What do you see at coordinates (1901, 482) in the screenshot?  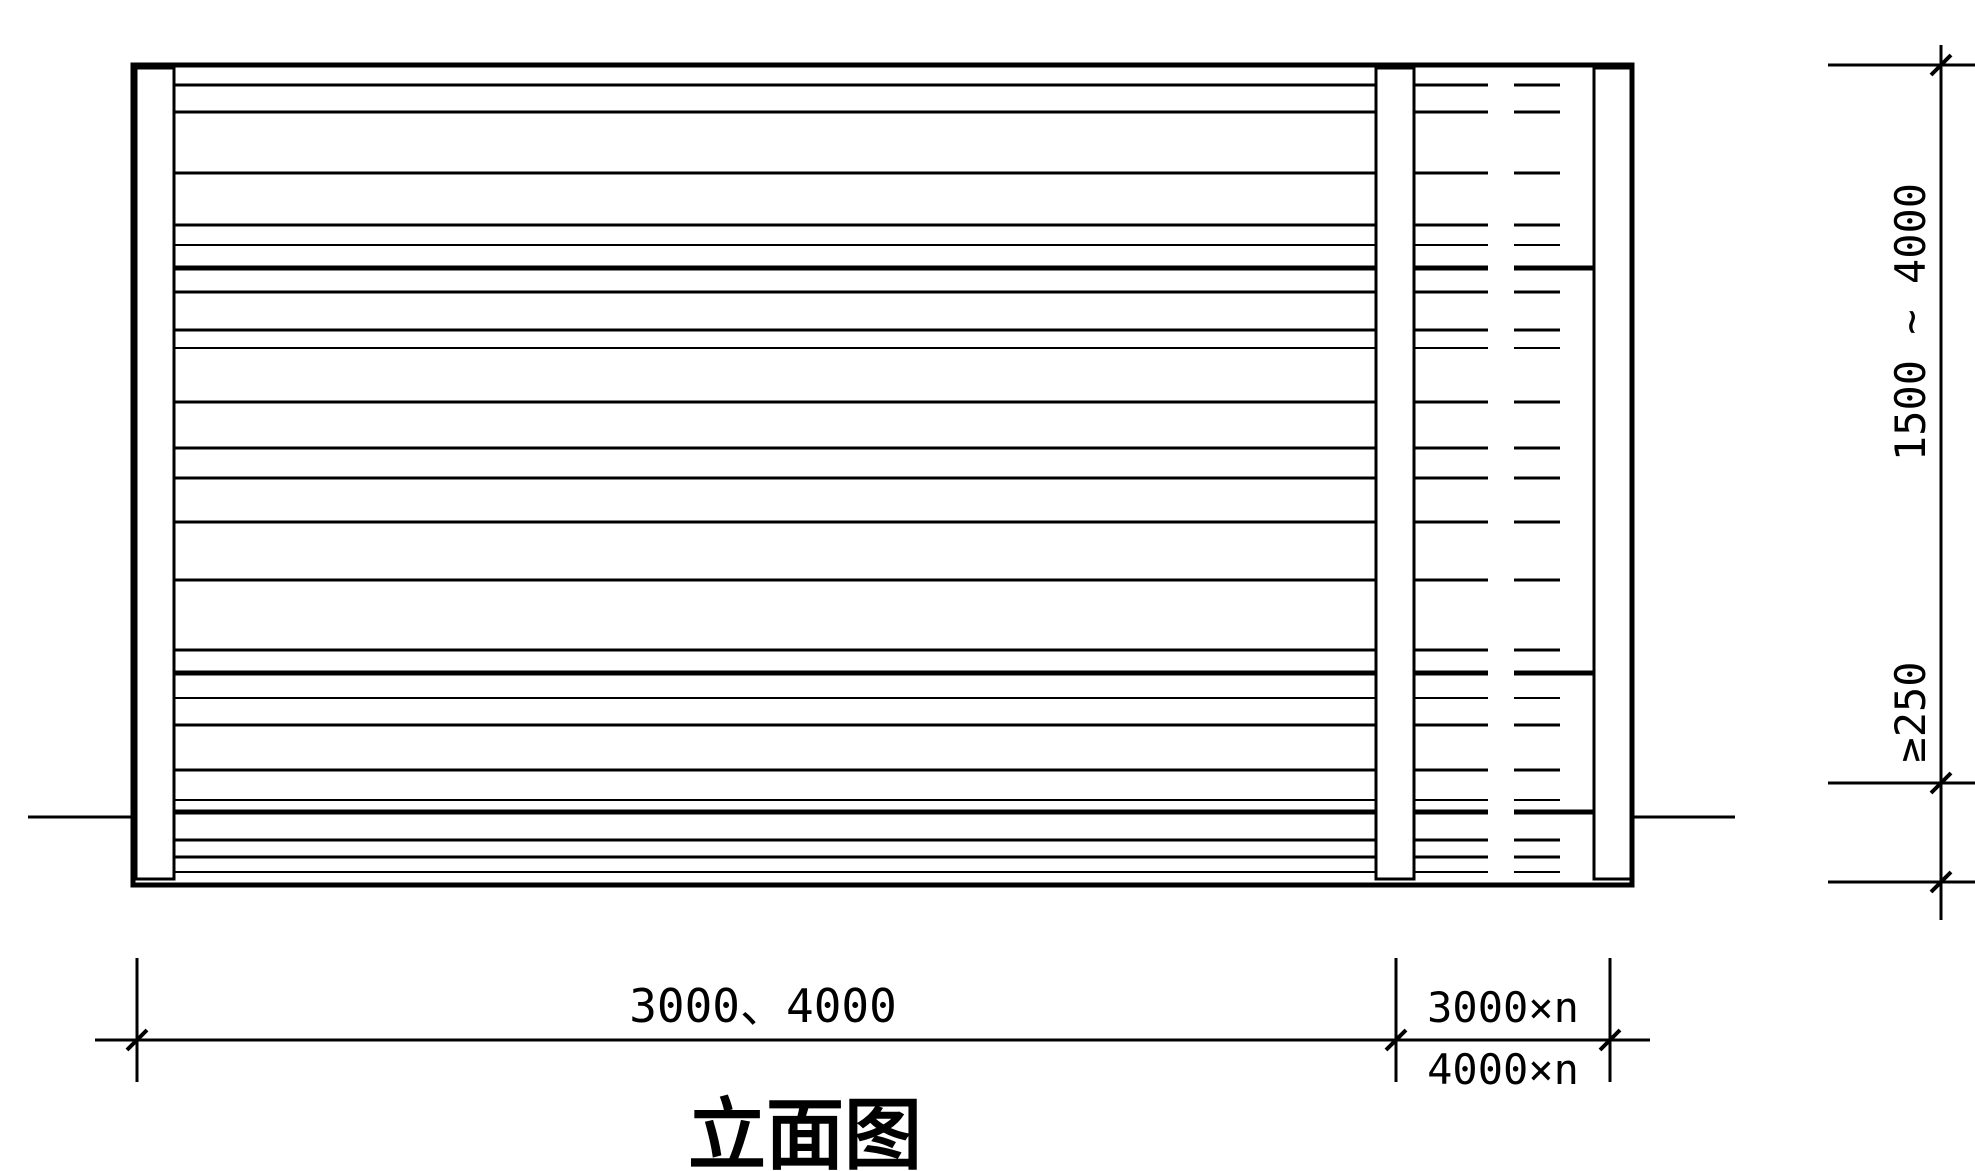 I see `vertical-dimension` at bounding box center [1901, 482].